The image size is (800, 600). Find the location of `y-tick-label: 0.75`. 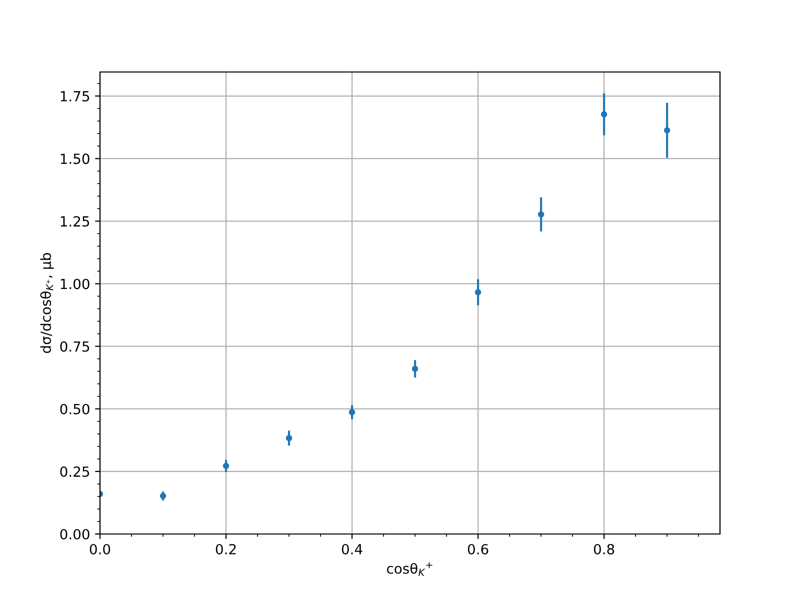

y-tick-label: 0.75 is located at coordinates (75, 346).